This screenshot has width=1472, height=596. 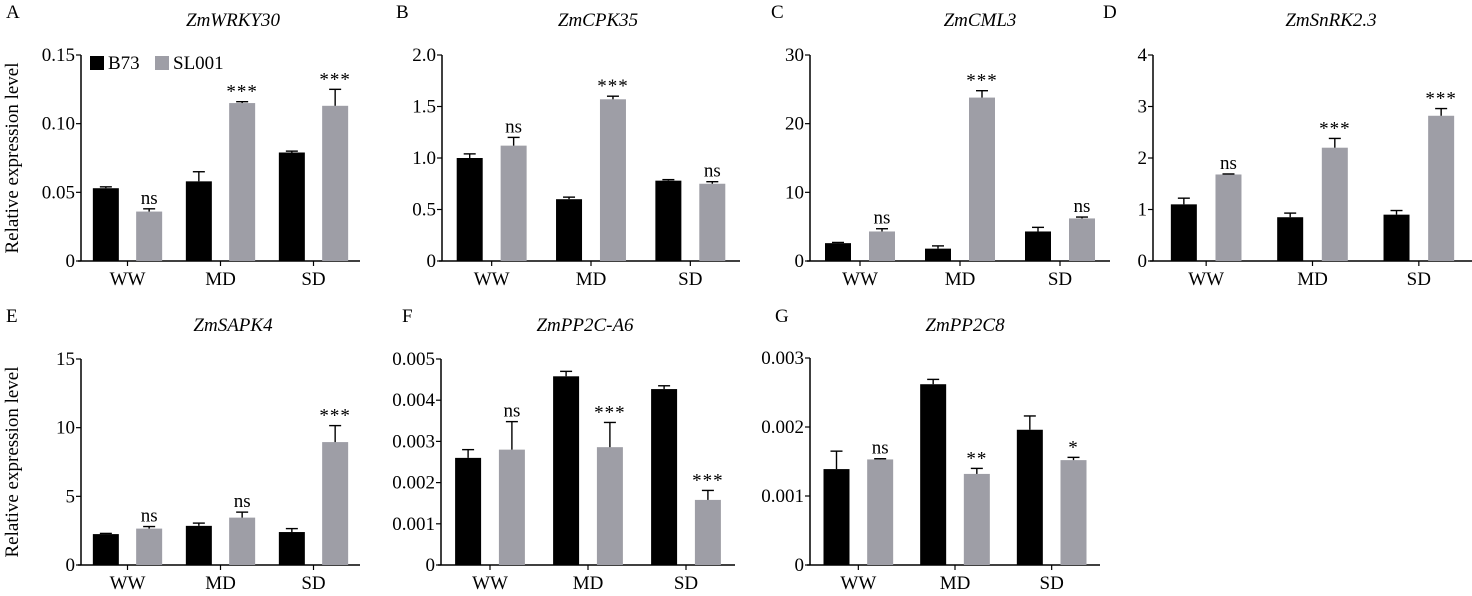 I want to click on panel-a-bar-sl001-md, so click(x=242, y=182).